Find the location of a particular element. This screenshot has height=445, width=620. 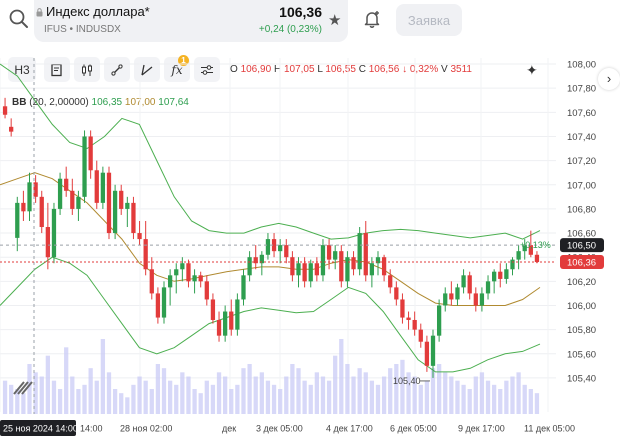

search-icon is located at coordinates (19, 19).